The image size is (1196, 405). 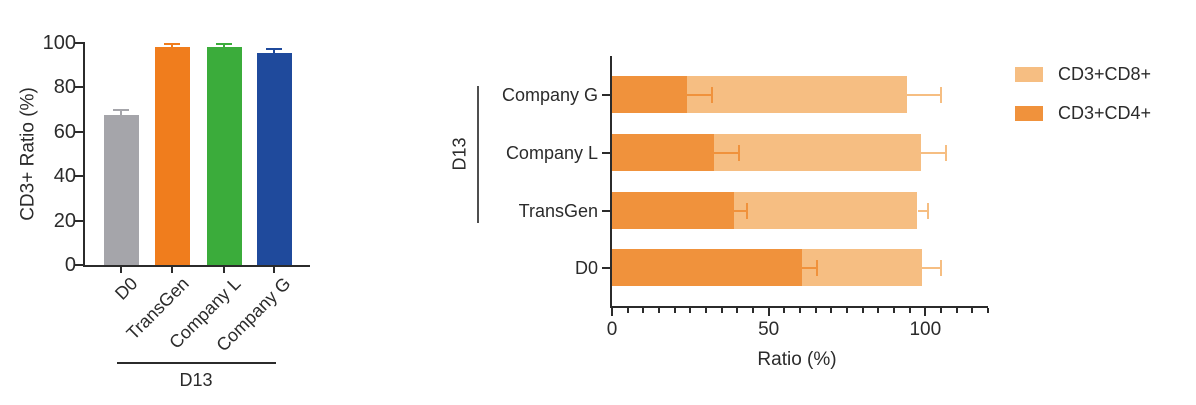 I want to click on legend: CD3+CD8+ CD3+CD4+, so click(x=1105, y=75).